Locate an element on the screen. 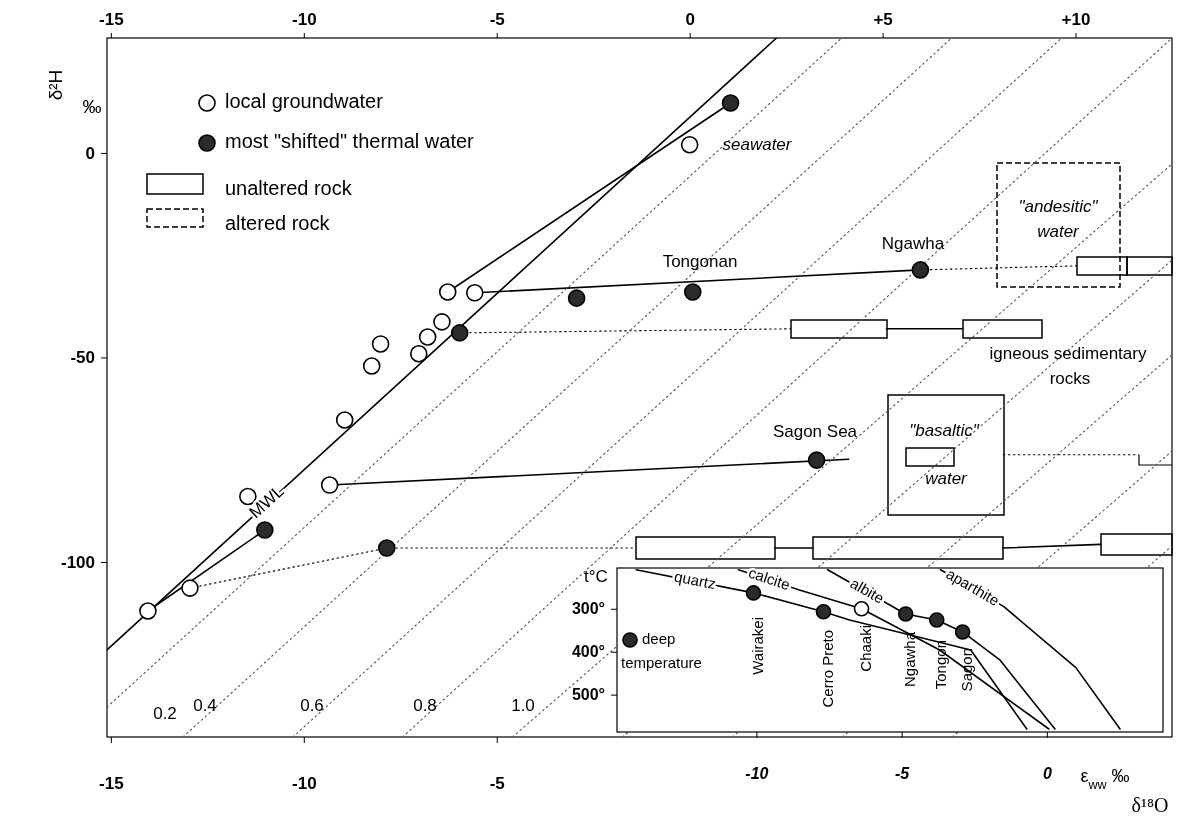 This screenshot has width=1186, height=831. legend-label: most "shifted" thermal water is located at coordinates (350, 141).